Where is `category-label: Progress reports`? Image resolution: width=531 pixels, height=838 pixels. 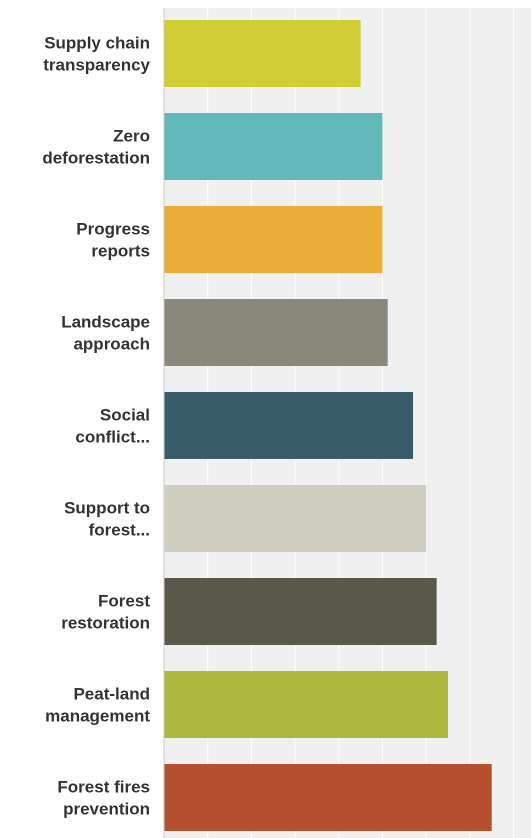 category-label: Progress reports is located at coordinates (113, 240).